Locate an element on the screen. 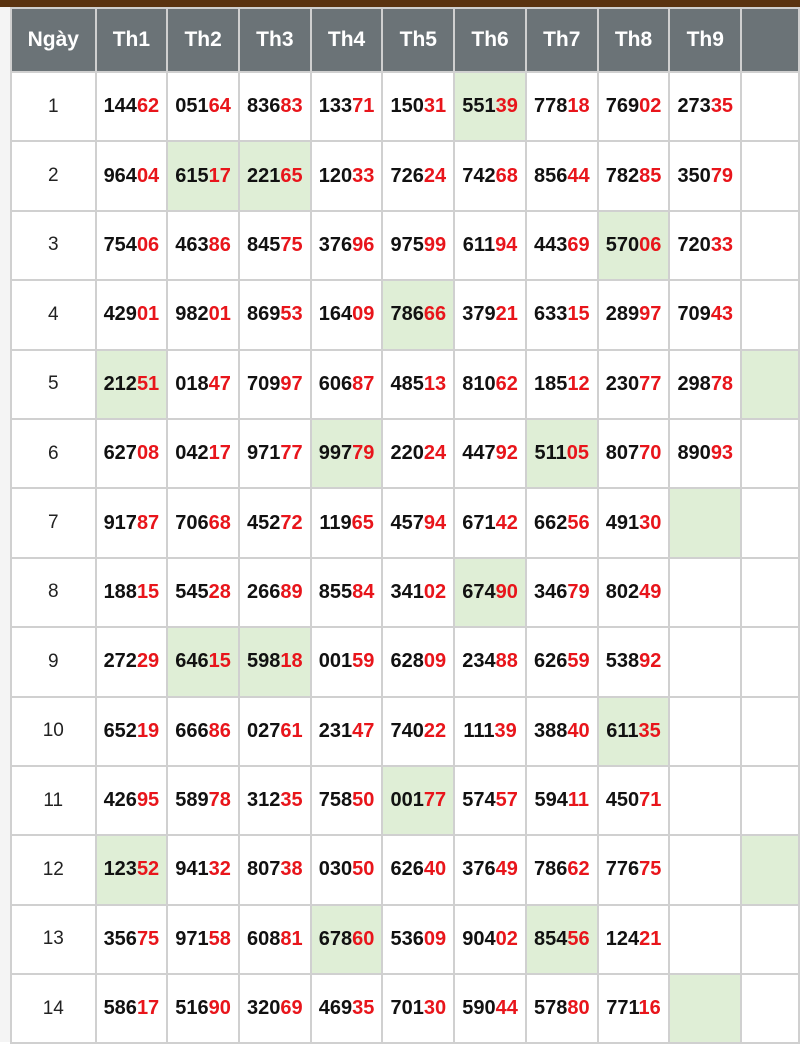 This screenshot has width=800, height=1044. result-cell: 45272 is located at coordinates (274, 523).